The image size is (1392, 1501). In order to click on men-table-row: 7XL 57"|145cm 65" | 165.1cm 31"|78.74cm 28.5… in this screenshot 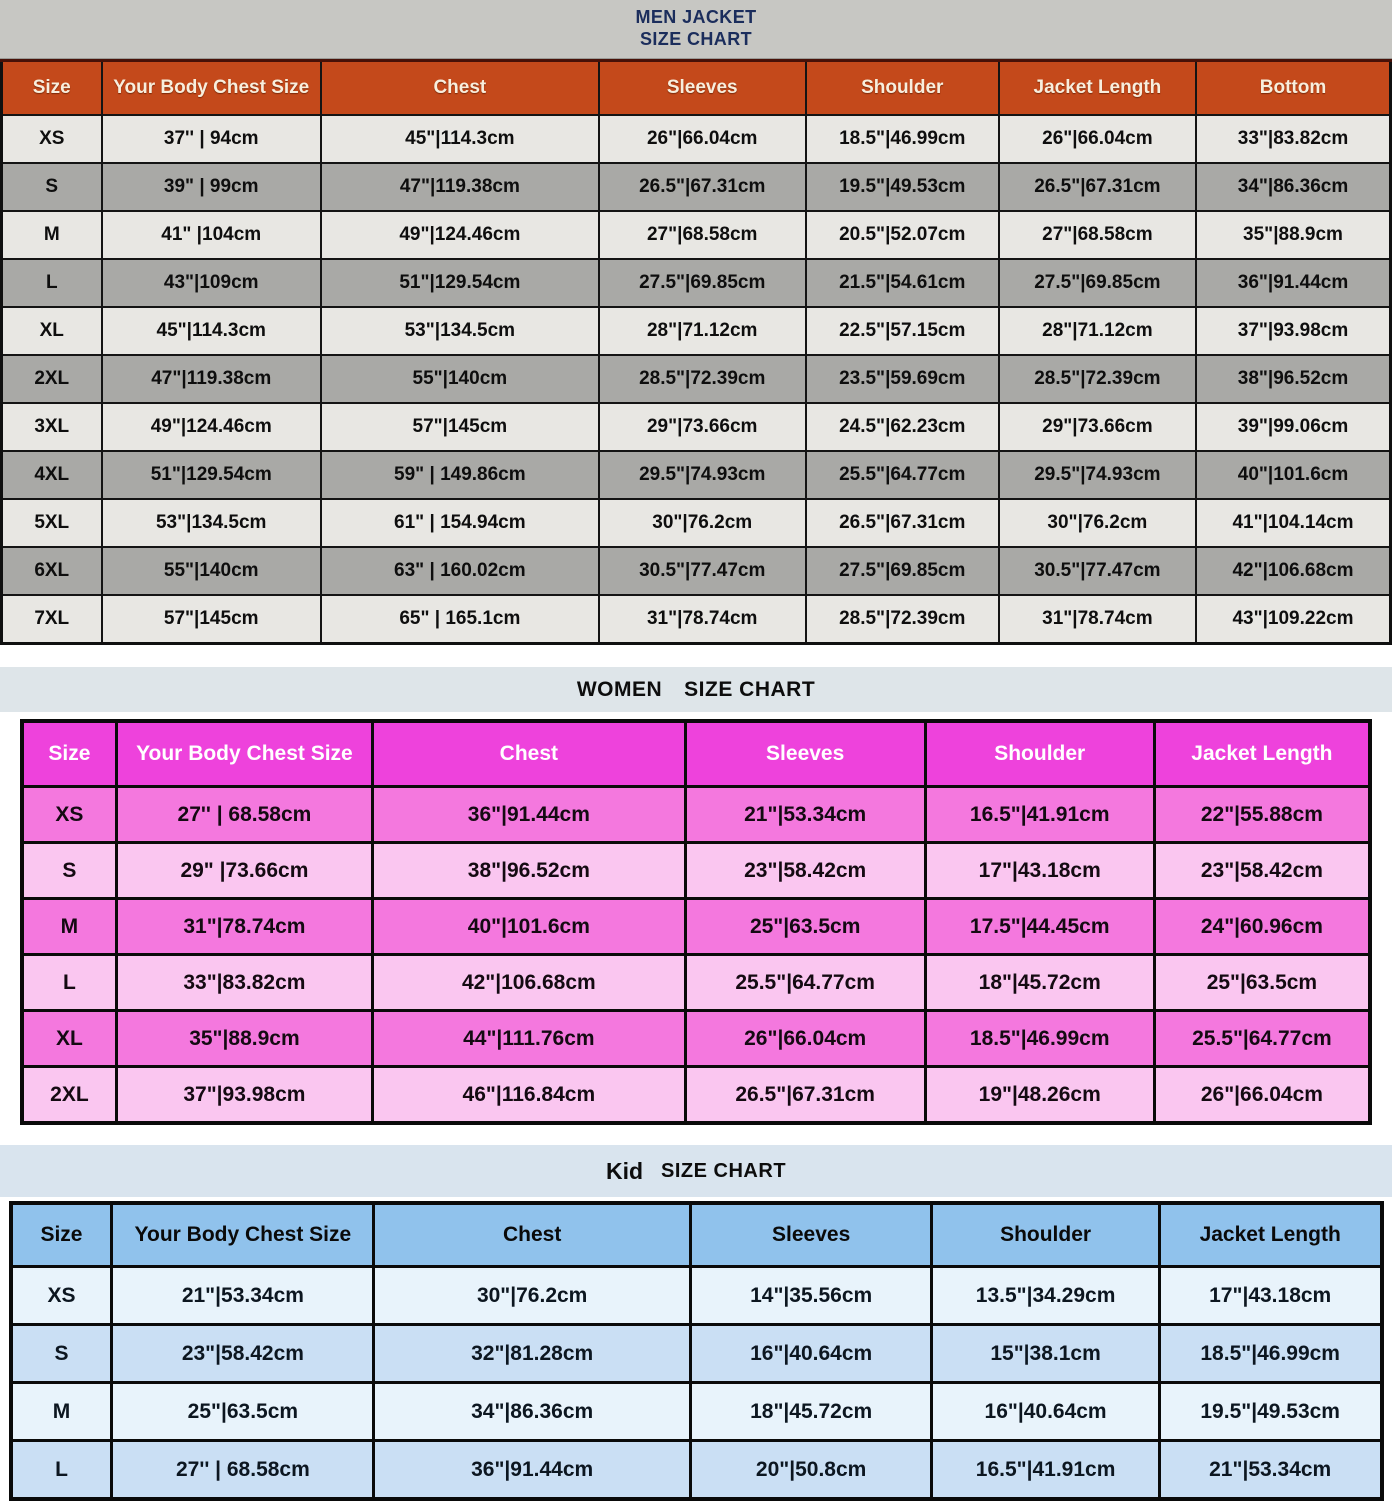, I will do `click(696, 619)`.